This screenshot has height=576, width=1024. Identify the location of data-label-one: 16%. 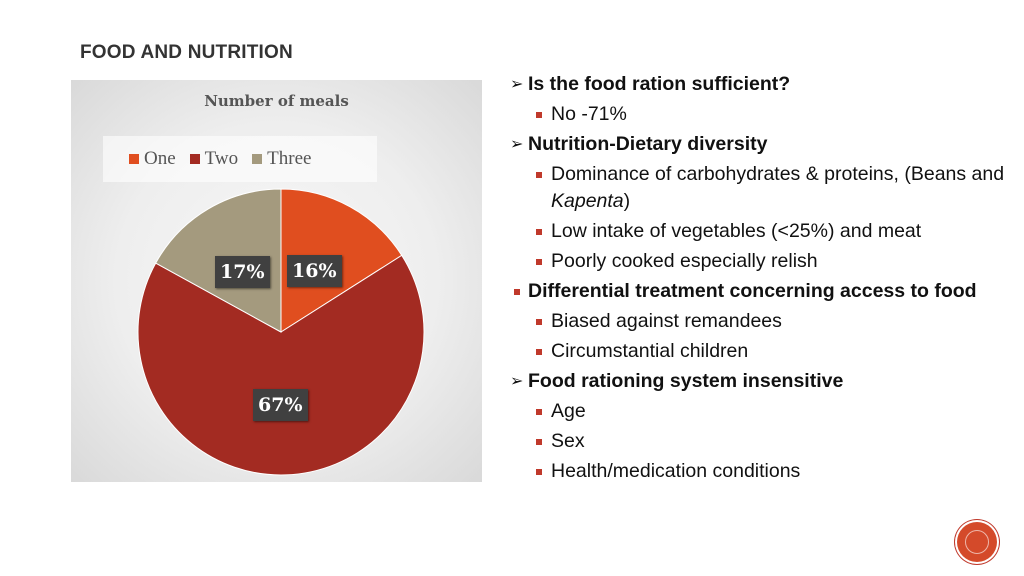
(314, 271).